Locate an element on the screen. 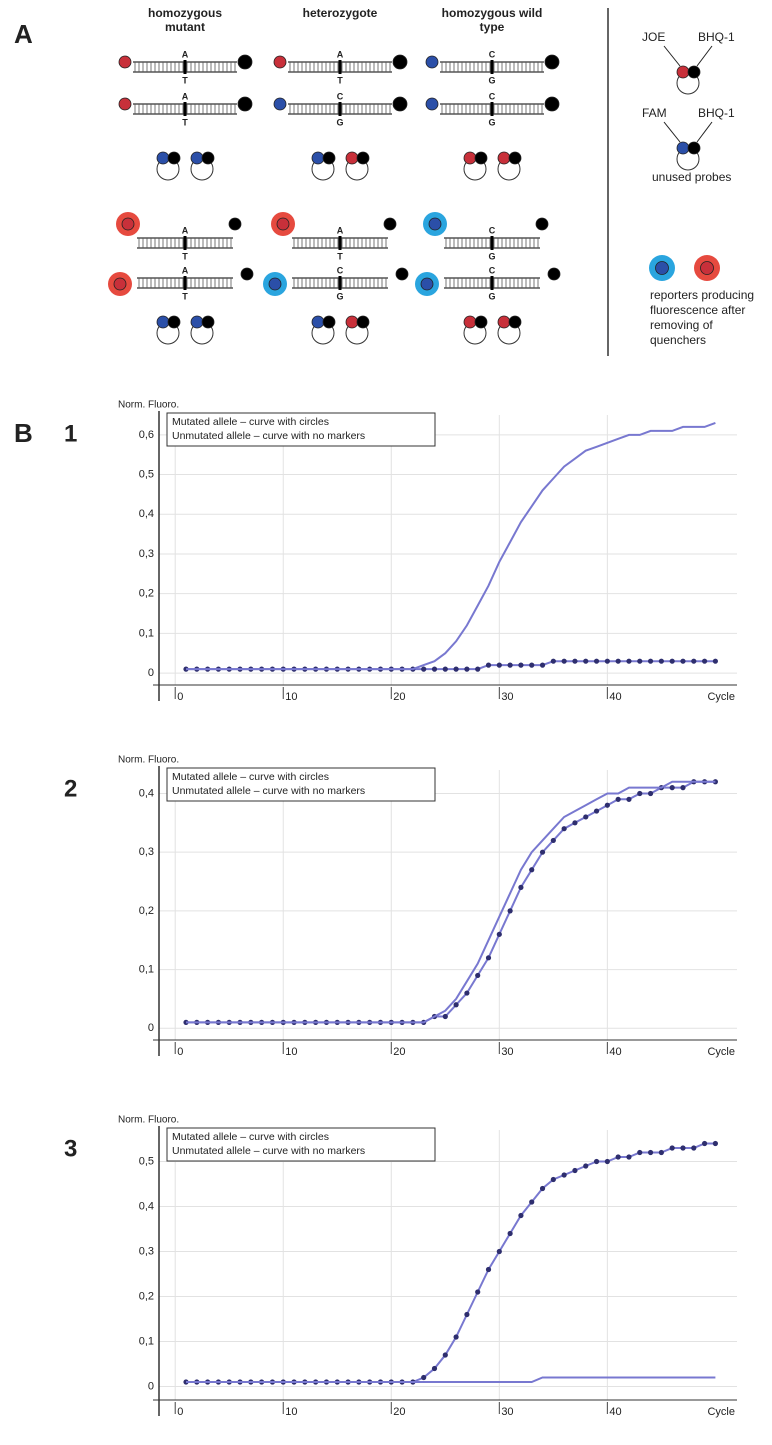 The width and height of the screenshot is (772, 1445). chart-label: 3 is located at coordinates (70, 1148).